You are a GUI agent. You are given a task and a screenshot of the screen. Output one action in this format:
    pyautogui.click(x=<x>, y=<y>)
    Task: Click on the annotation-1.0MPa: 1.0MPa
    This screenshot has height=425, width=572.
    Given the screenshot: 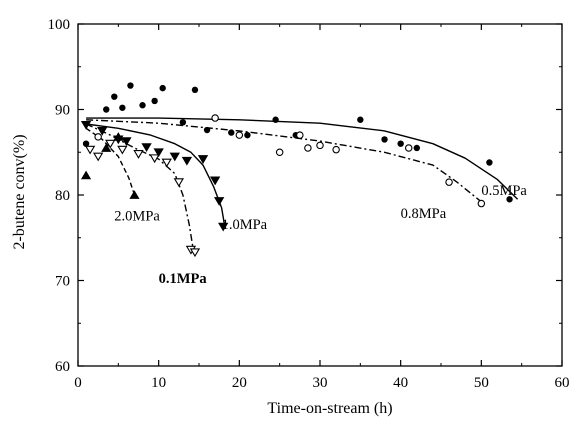 What is the action you would take?
    pyautogui.click(x=245, y=225)
    